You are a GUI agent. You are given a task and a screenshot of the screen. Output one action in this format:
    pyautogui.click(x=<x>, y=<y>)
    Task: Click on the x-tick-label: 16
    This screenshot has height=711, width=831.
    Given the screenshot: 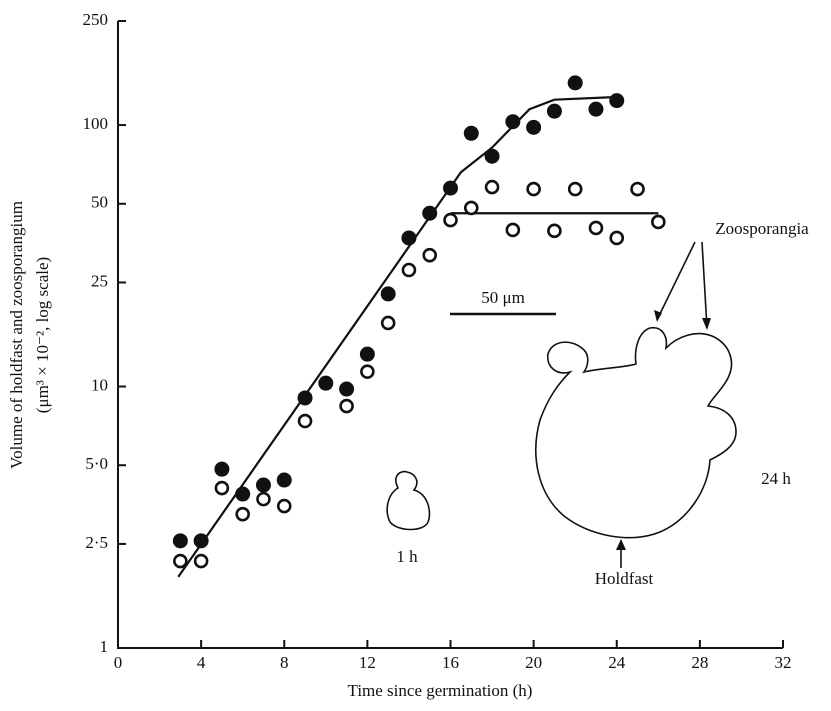 What is the action you would take?
    pyautogui.click(x=450, y=662)
    